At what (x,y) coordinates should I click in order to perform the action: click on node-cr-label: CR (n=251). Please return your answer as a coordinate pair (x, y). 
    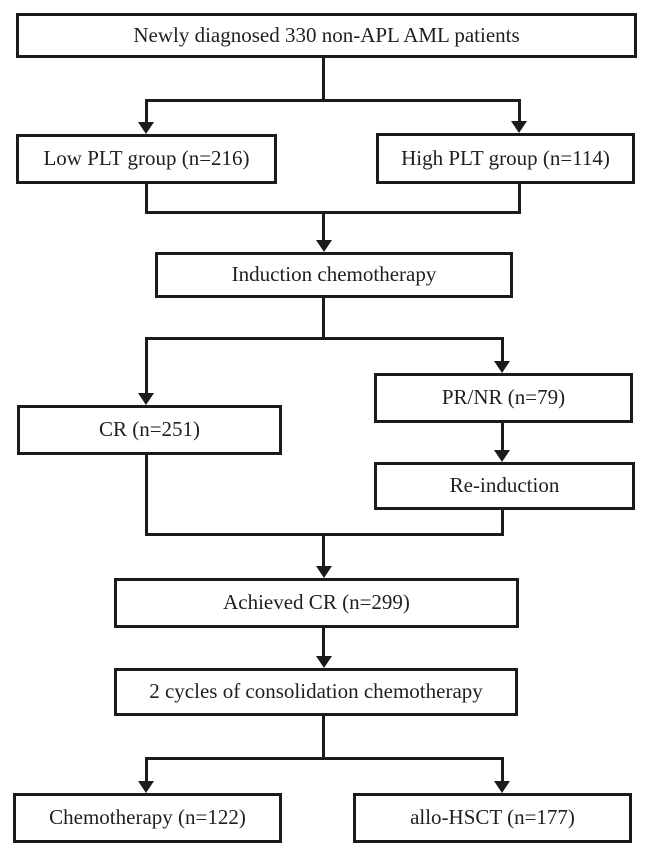
    Looking at the image, I should click on (149, 429).